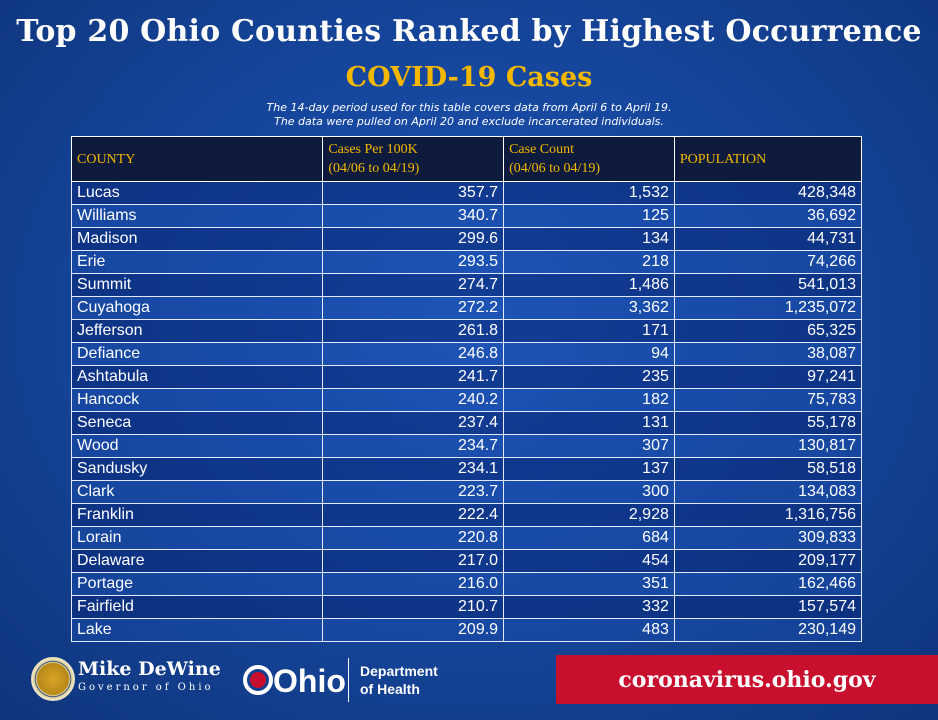 Image resolution: width=938 pixels, height=720 pixels. I want to click on website-url: coronavirus.ohio.gov, so click(747, 679).